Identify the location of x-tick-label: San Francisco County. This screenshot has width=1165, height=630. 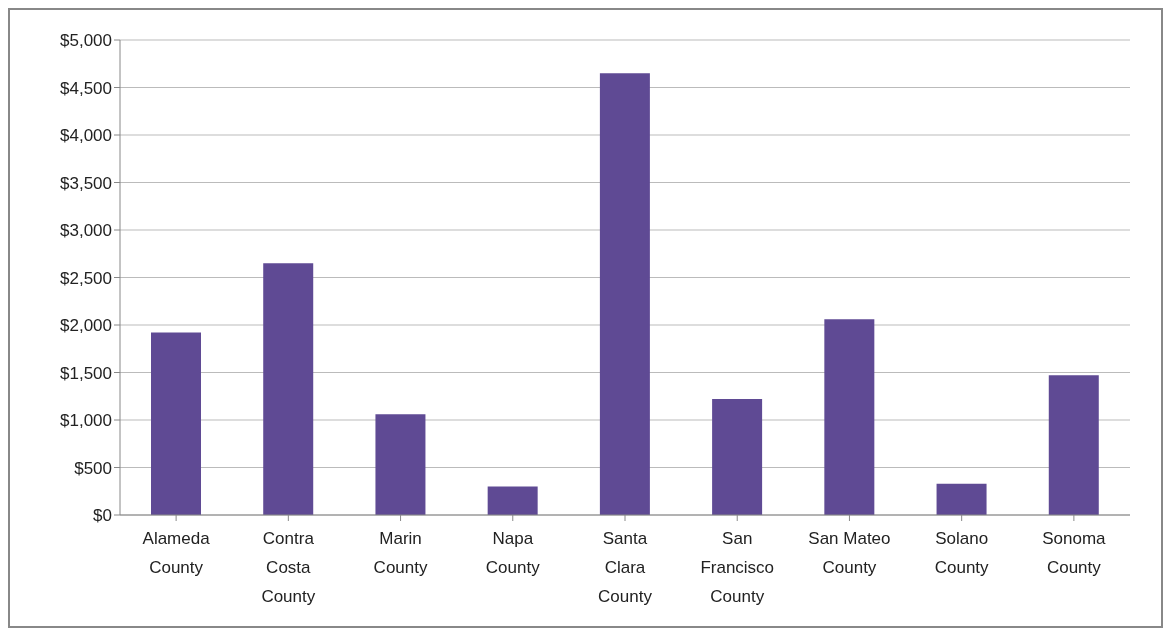
(737, 568).